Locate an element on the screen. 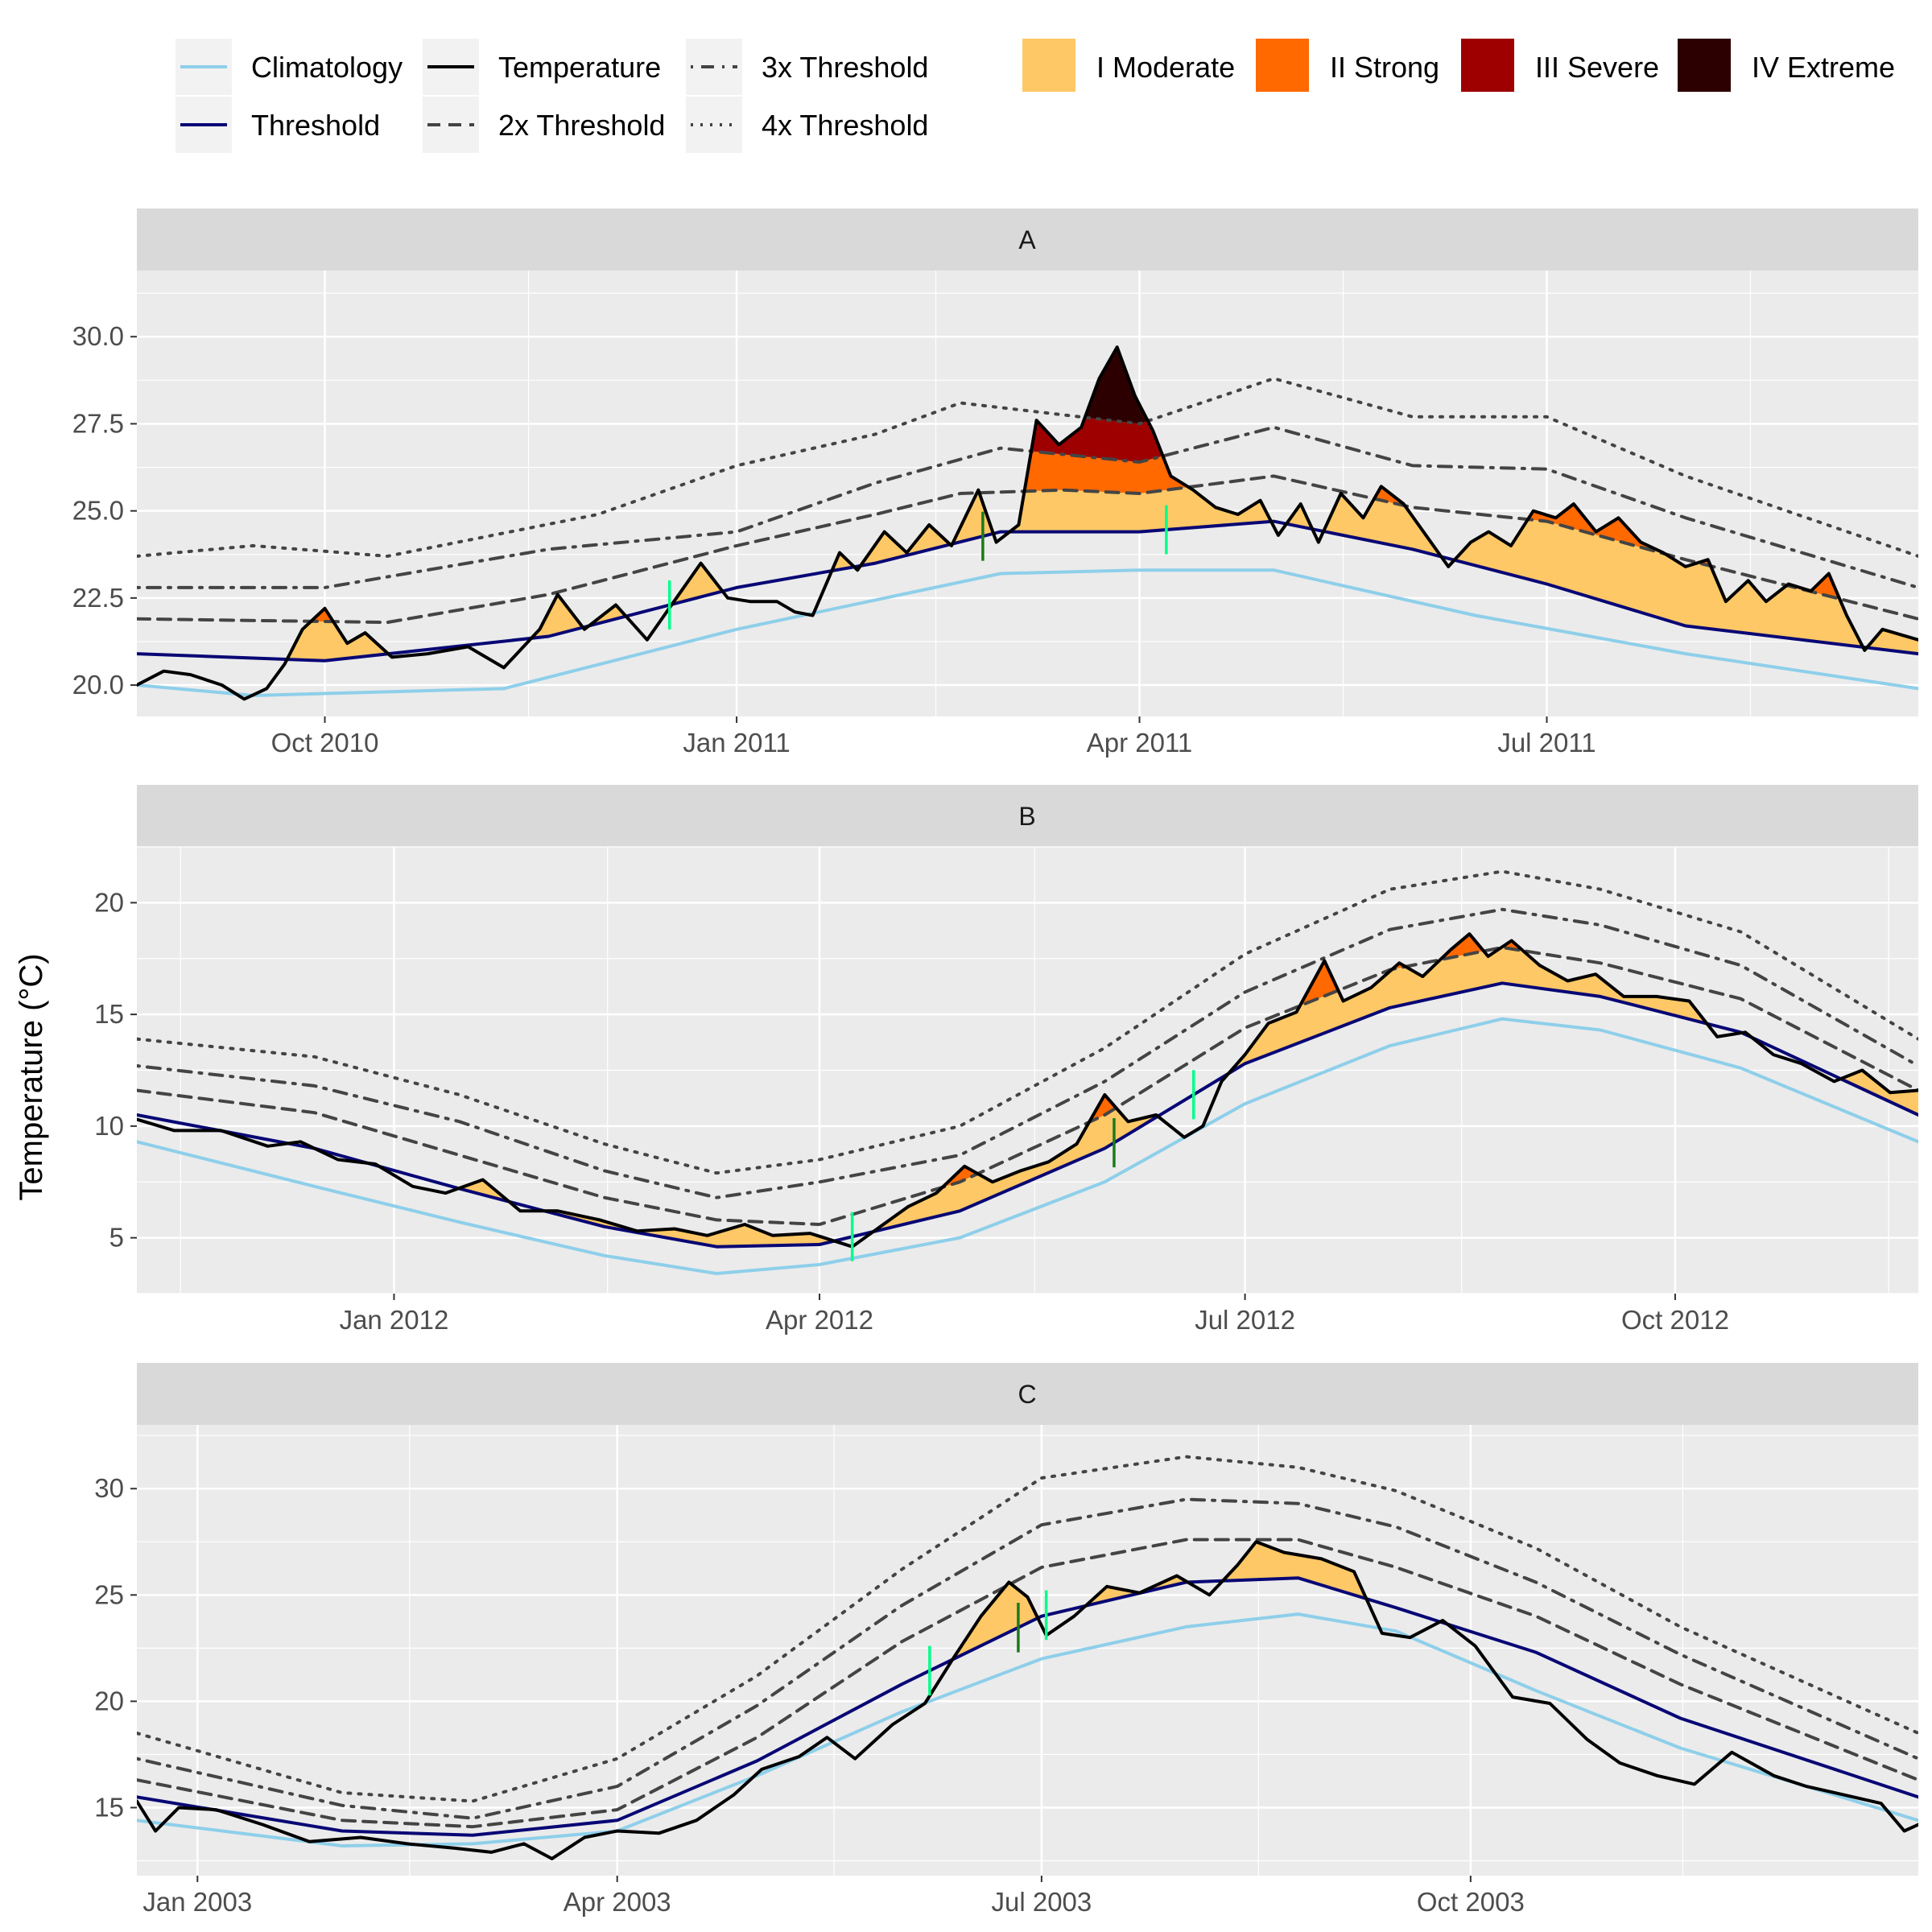 The height and width of the screenshot is (1932, 1932). x-tick-label: Jan 2003 is located at coordinates (197, 1902).